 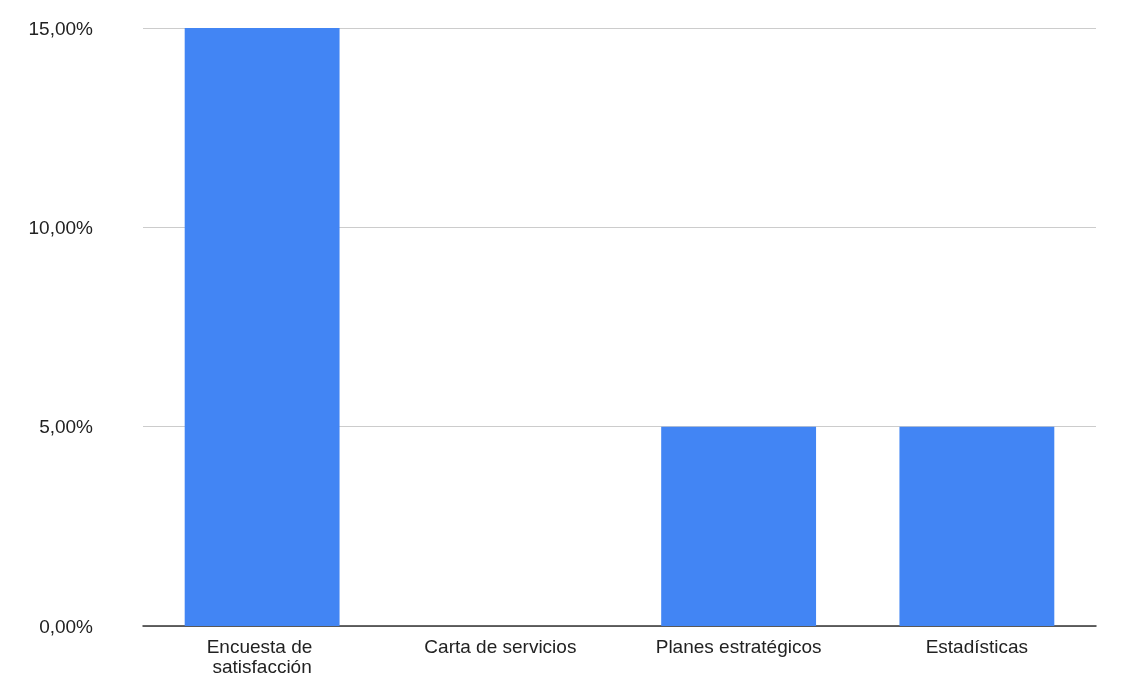 I want to click on x-tick-label: Encuesta de satisfacción, so click(x=262, y=656).